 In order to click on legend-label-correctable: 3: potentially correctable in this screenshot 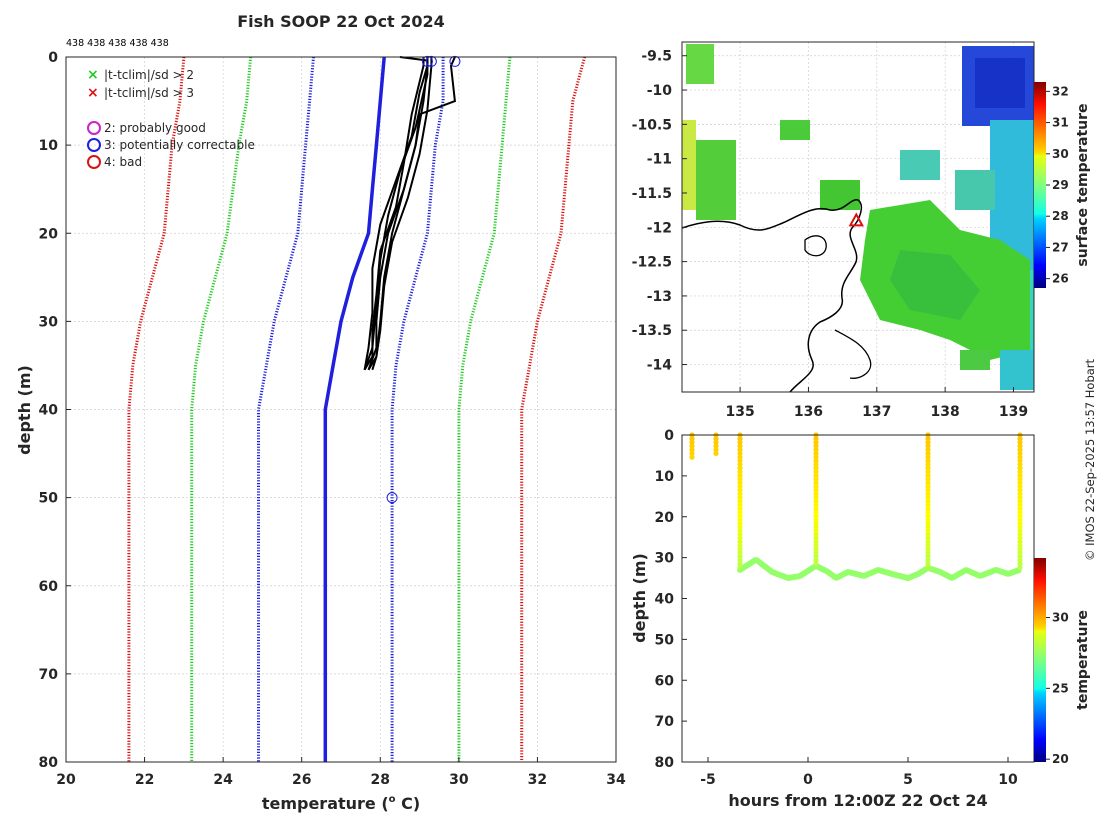, I will do `click(179, 145)`.